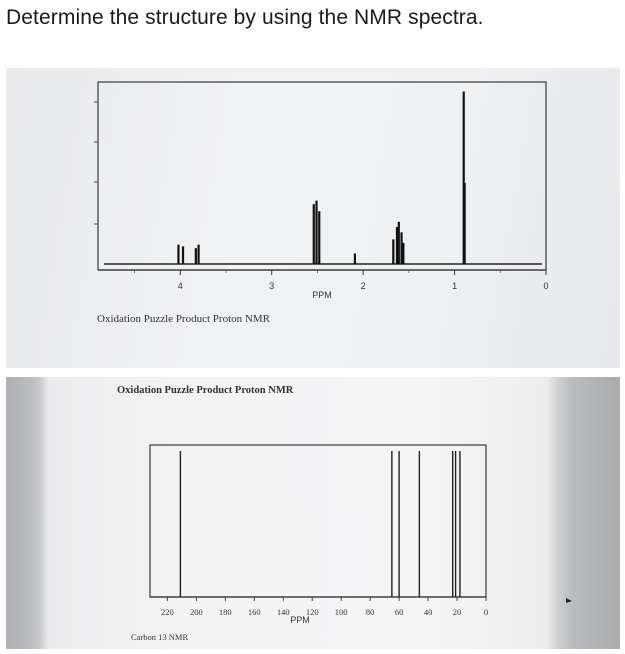  I want to click on carbon-x-axis-label: PPM, so click(300, 620).